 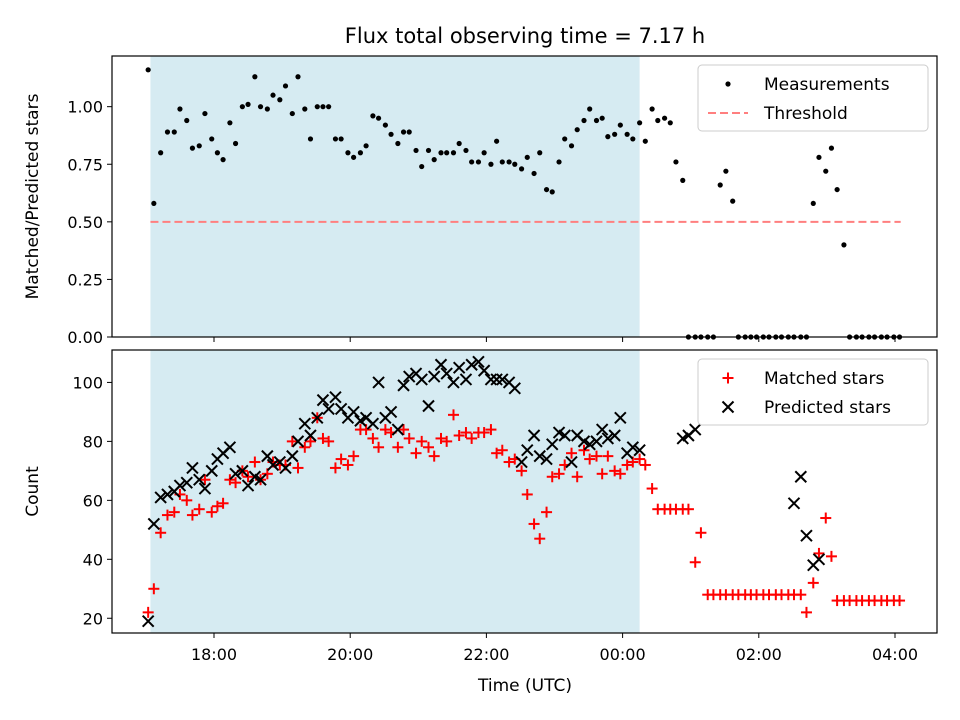 What do you see at coordinates (827, 408) in the screenshot?
I see `legend-entry: Predicted stars` at bounding box center [827, 408].